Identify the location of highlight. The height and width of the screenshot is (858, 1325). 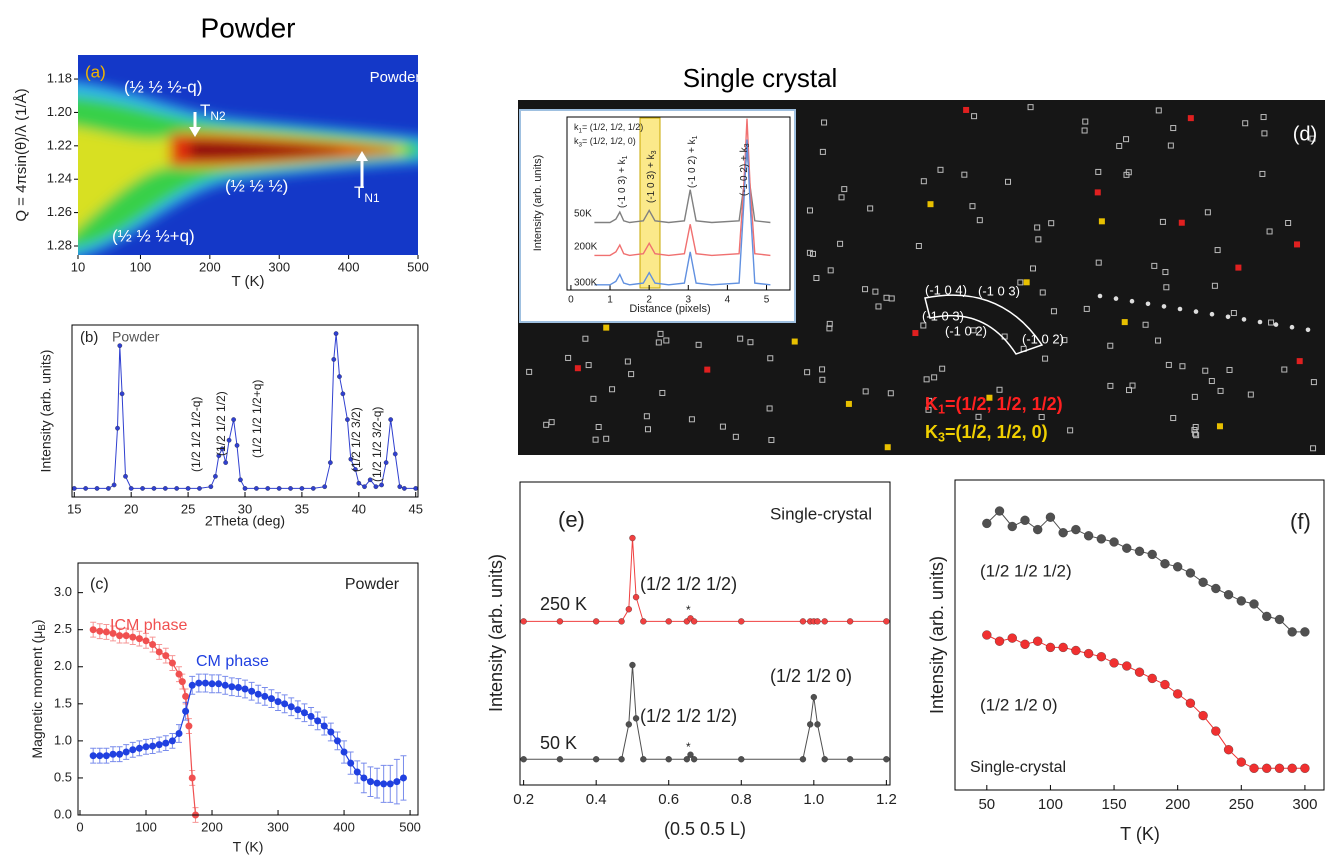
(650, 203).